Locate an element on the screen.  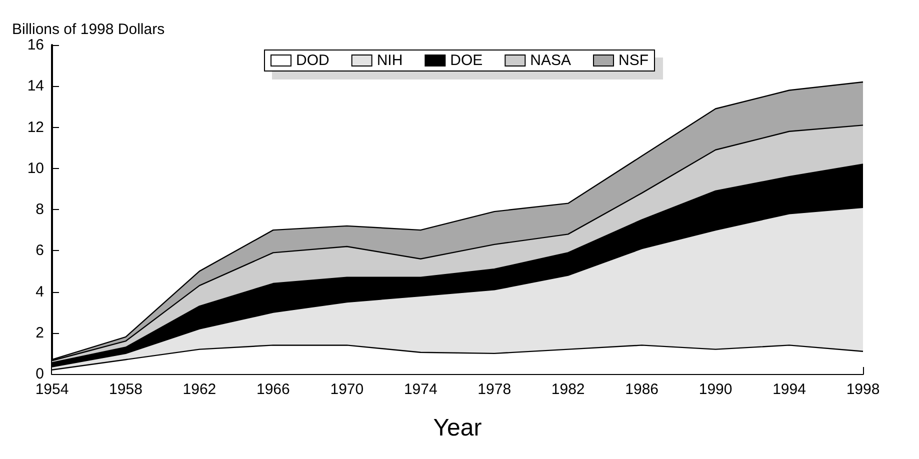
y-axis-title: Billions of 1998 Dollars is located at coordinates (88, 29).